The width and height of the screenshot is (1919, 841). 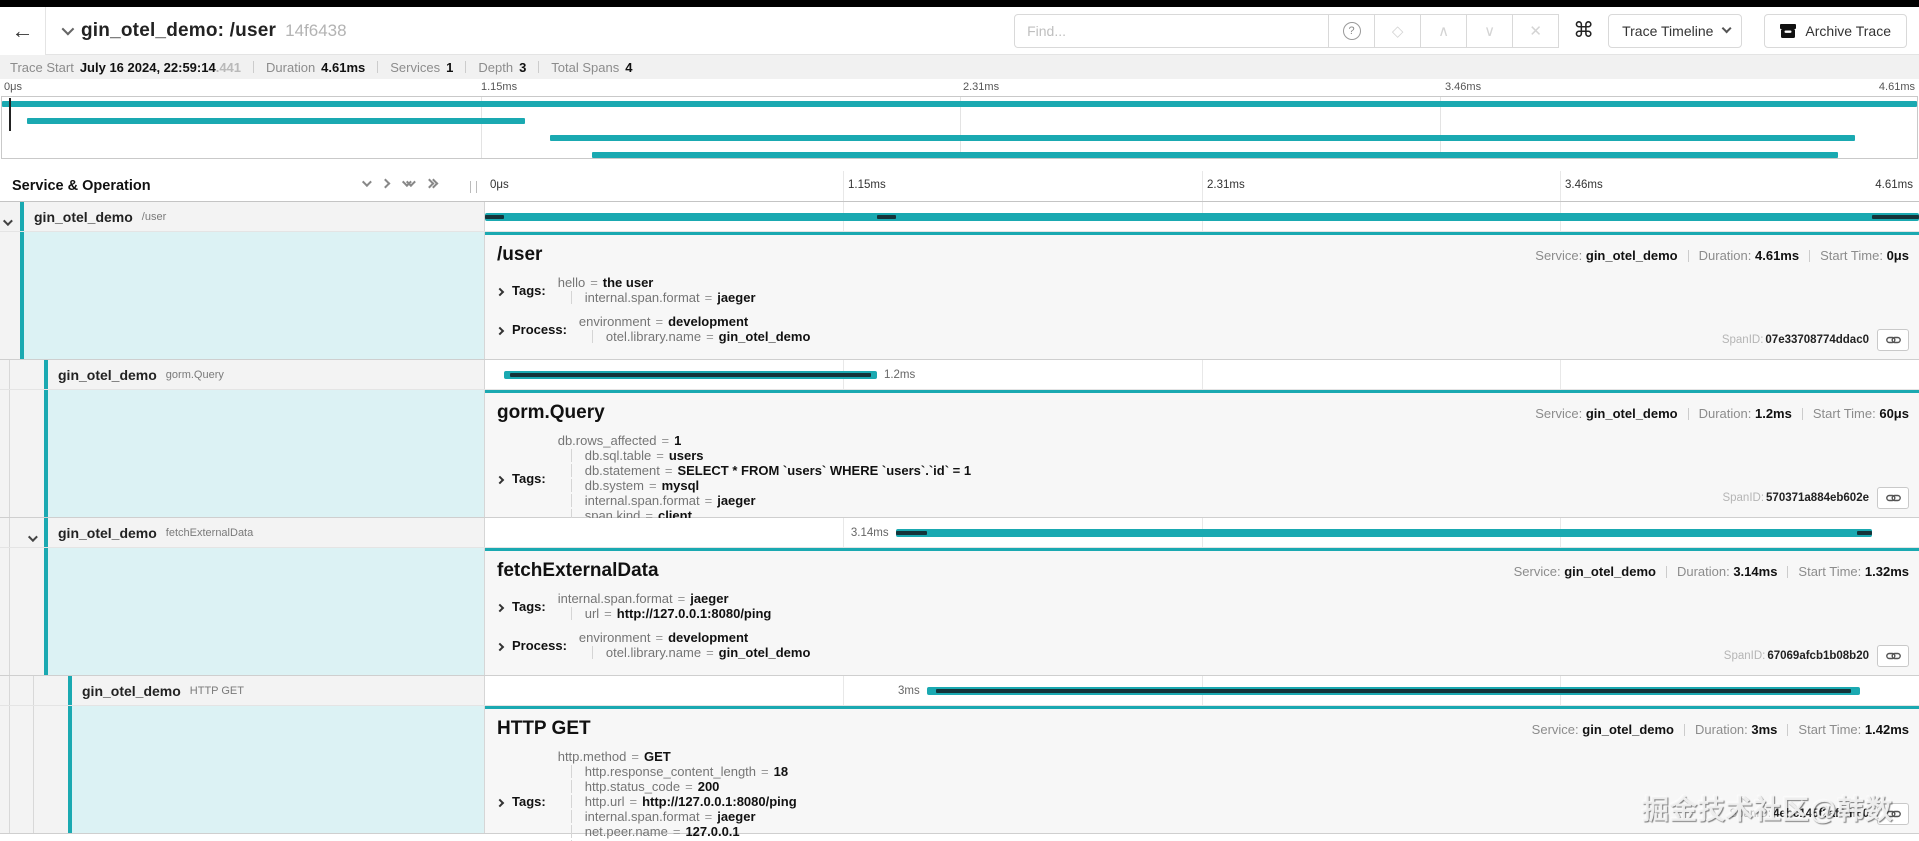 I want to click on collapse-all-icon, so click(x=408, y=182).